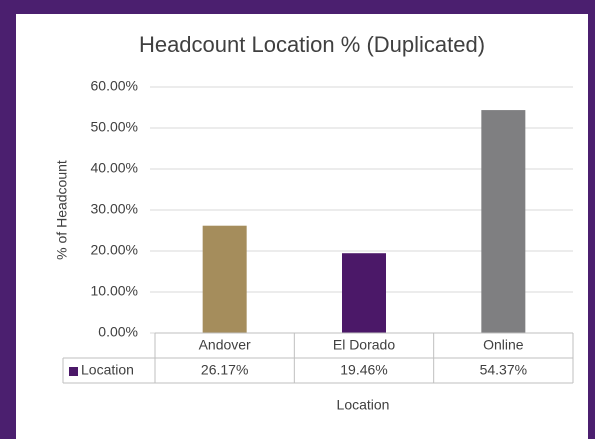  I want to click on y-axis-title: % of Headcount, so click(62, 210).